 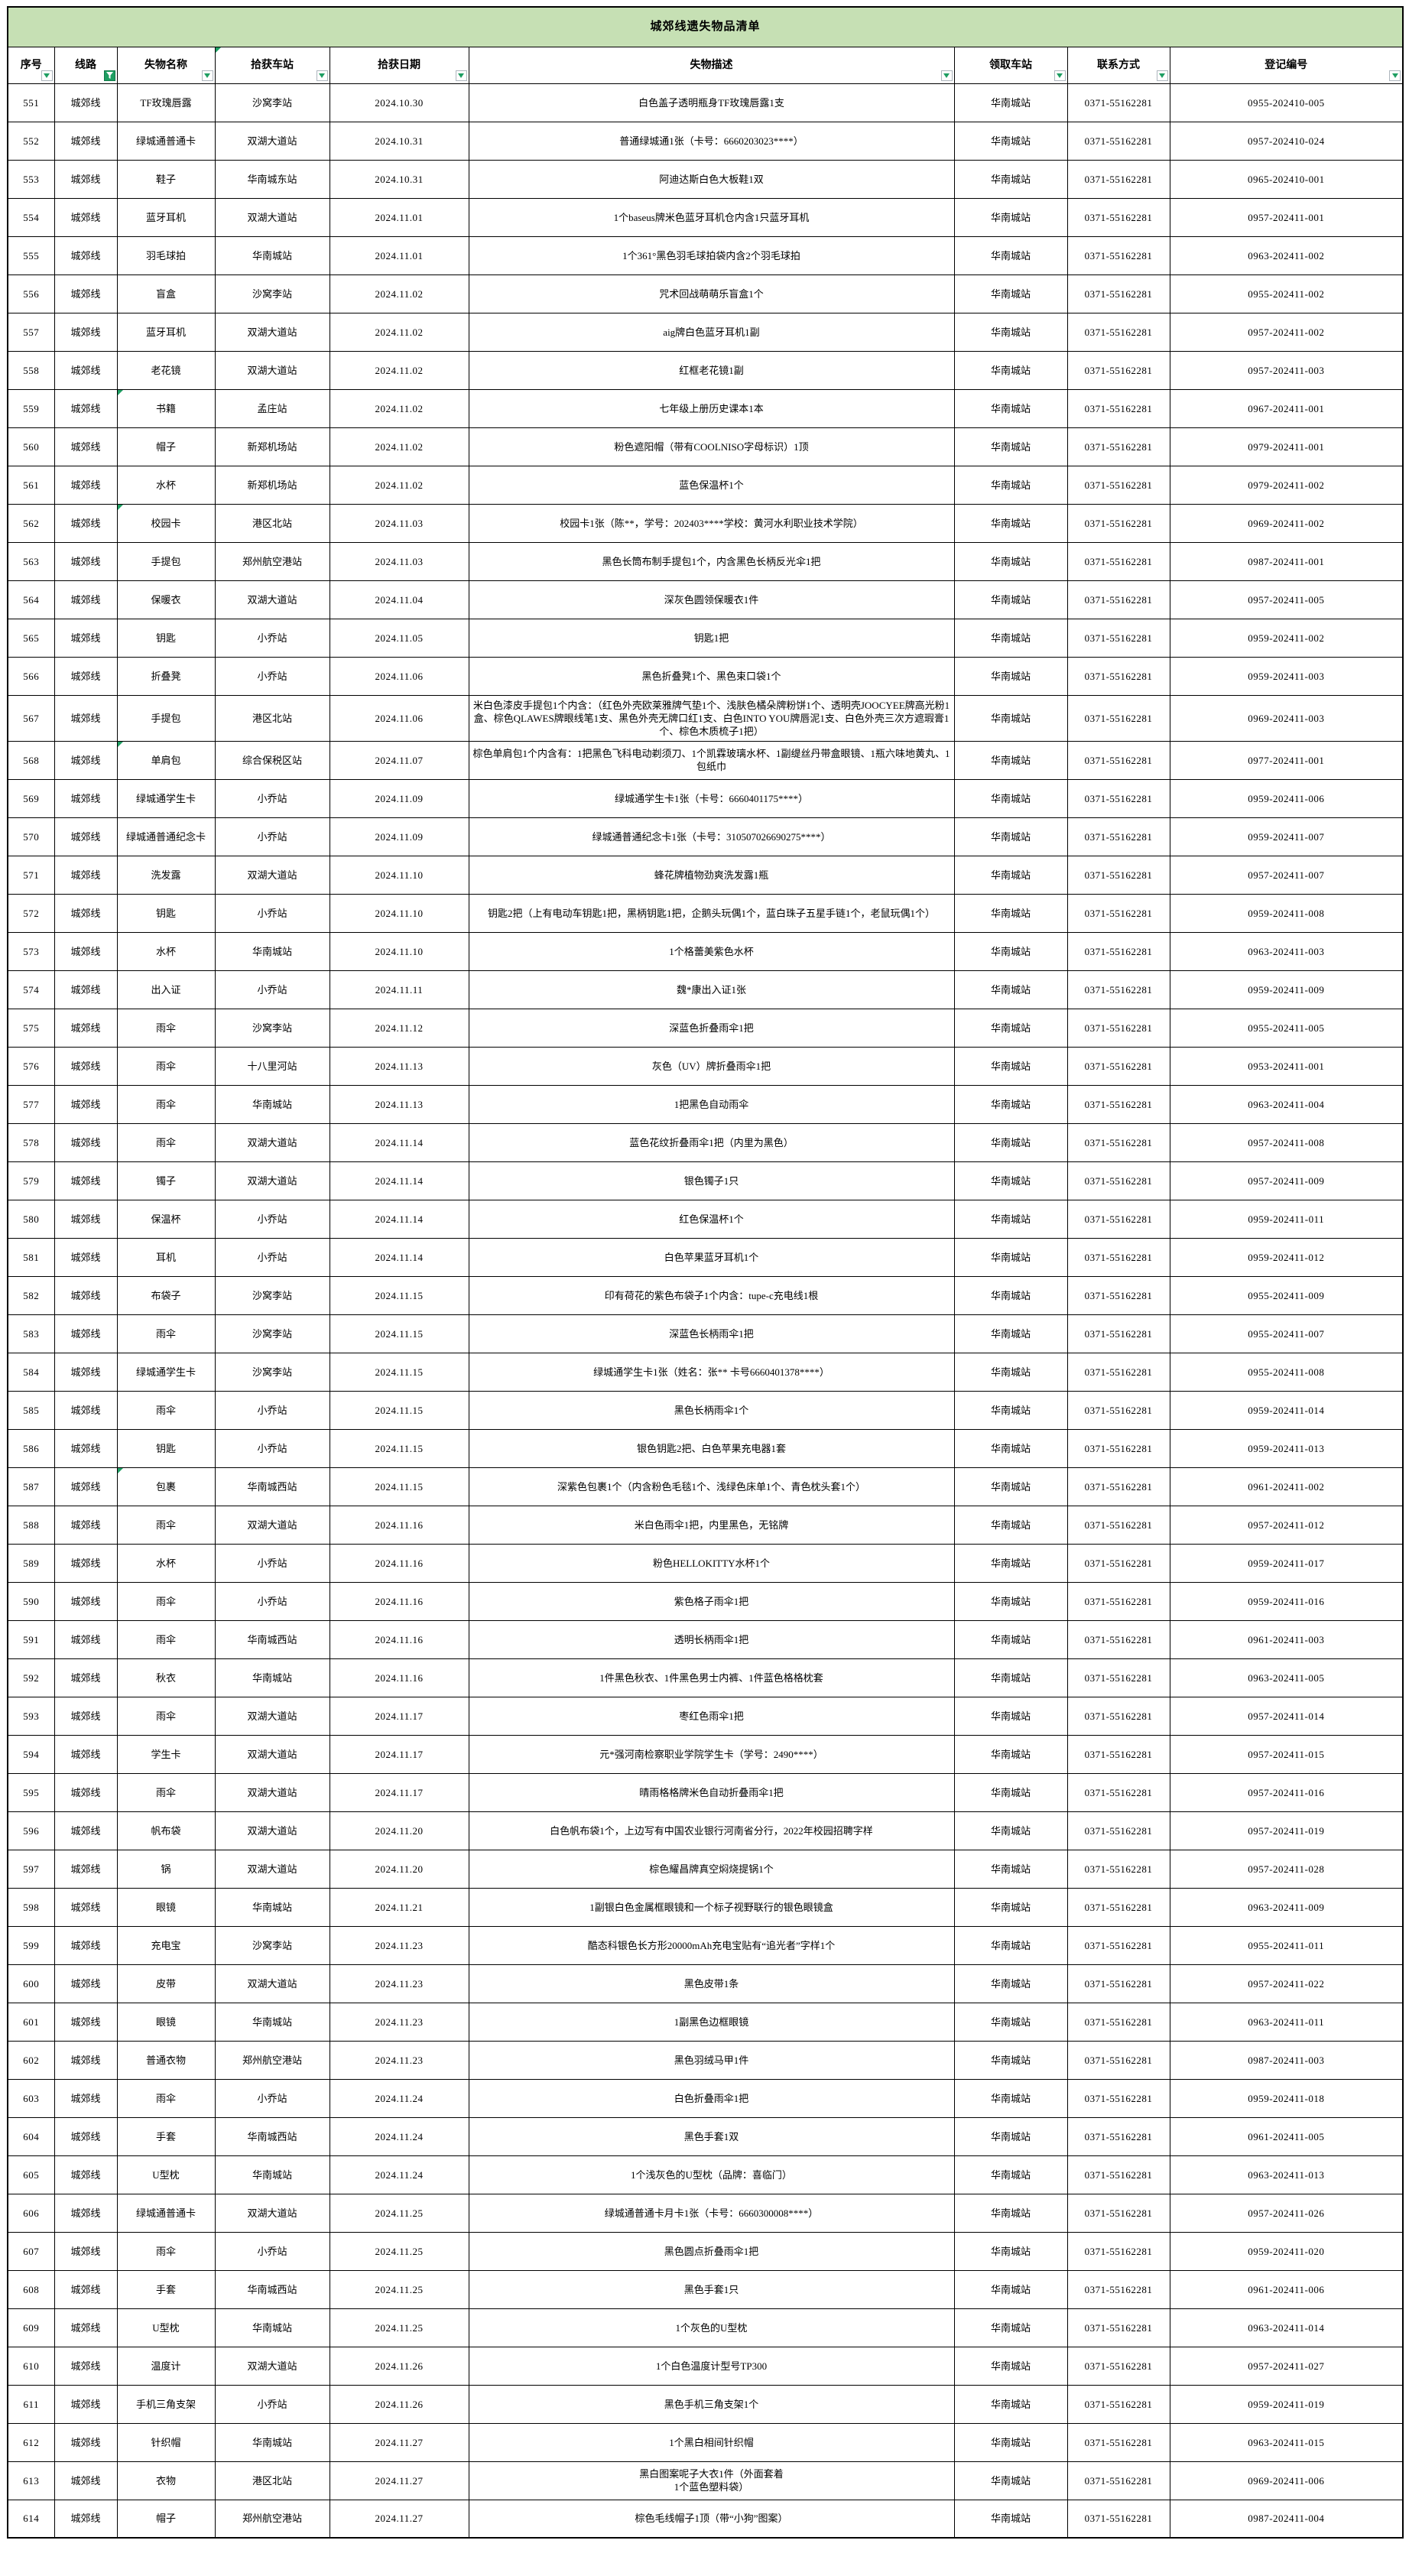 I want to click on cell-date: 2024.11.16, so click(x=399, y=1639).